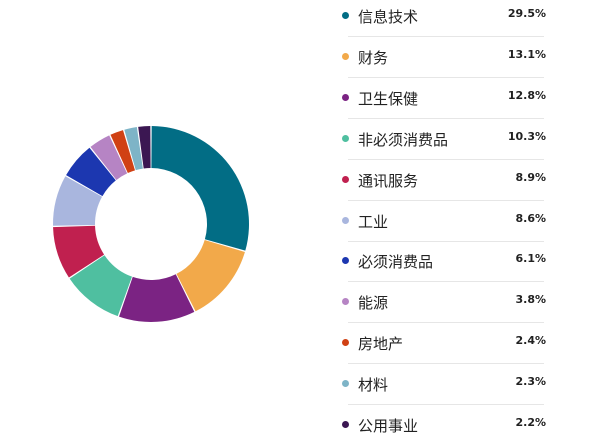  I want to click on legend-label: 信息技术, so click(388, 17).